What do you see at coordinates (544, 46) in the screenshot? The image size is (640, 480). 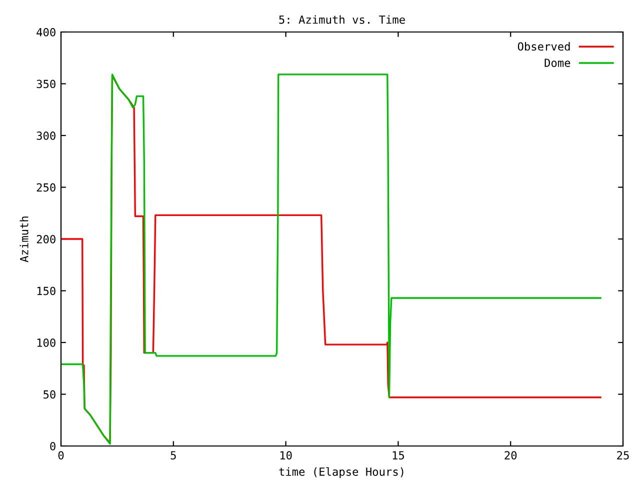 I see `legend-label: Observed` at bounding box center [544, 46].